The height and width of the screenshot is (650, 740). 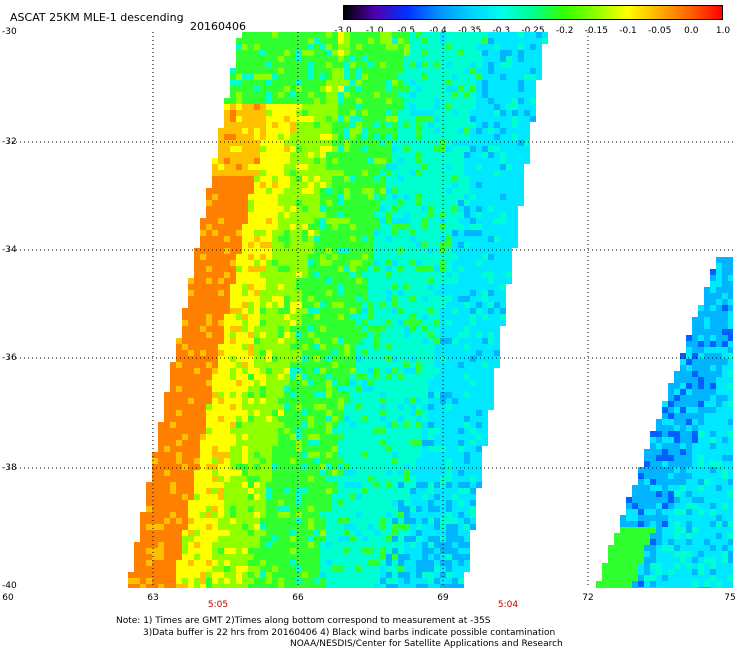 What do you see at coordinates (628, 31) in the screenshot?
I see `colorbar-tick-label: -0.1` at bounding box center [628, 31].